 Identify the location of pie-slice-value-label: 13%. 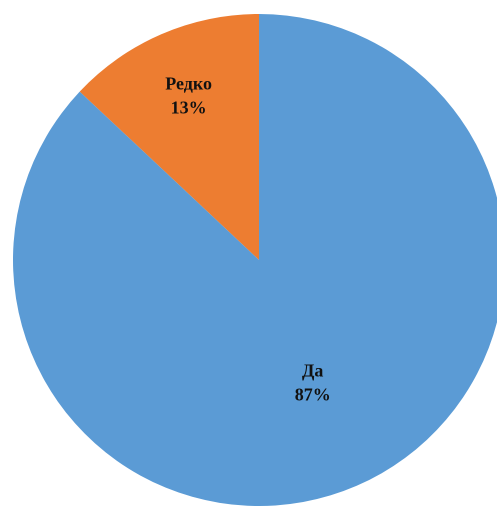
(189, 108).